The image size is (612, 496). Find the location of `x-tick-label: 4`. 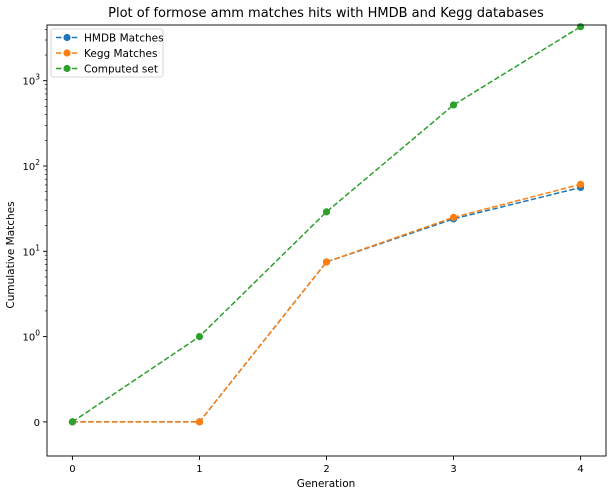

x-tick-label: 4 is located at coordinates (580, 469).